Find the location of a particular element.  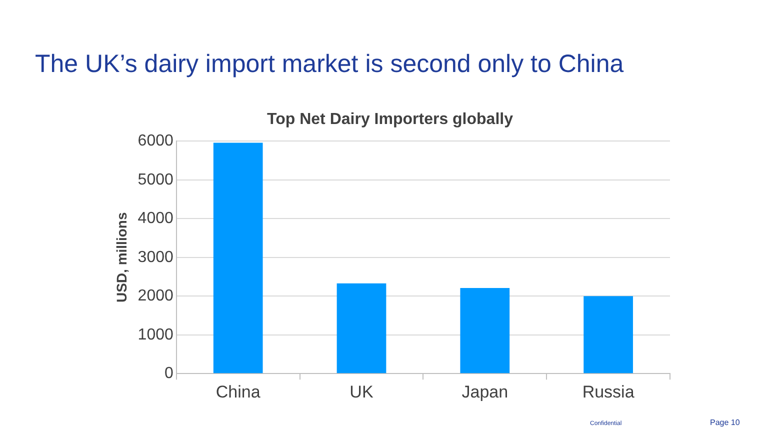

y-tick-label: 3000 is located at coordinates (156, 257).